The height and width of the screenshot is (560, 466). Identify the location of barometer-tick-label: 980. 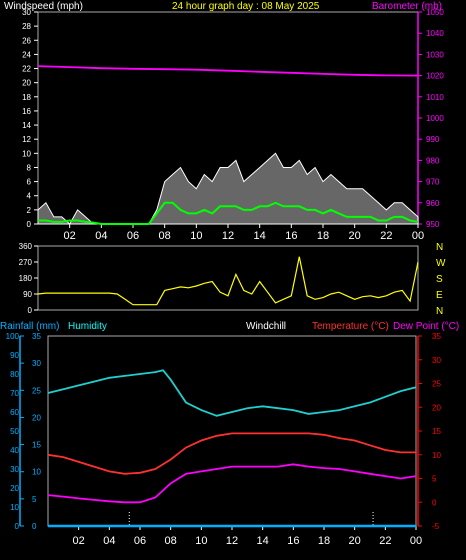
(433, 160).